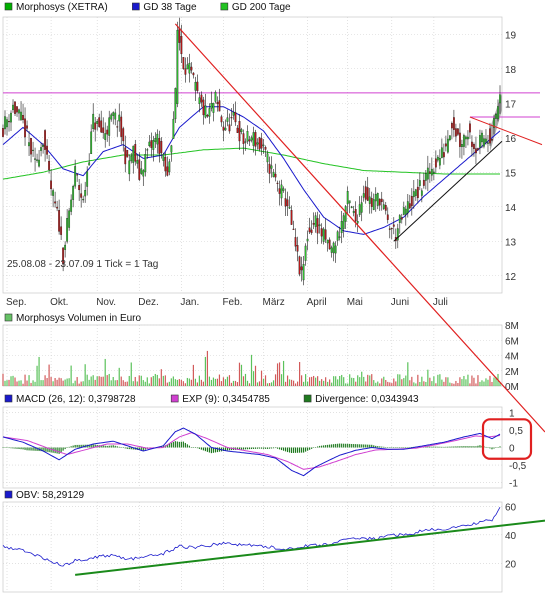 The image size is (545, 597). Describe the element at coordinates (511, 104) in the screenshot. I see `price-y-tick-5: 17` at that location.